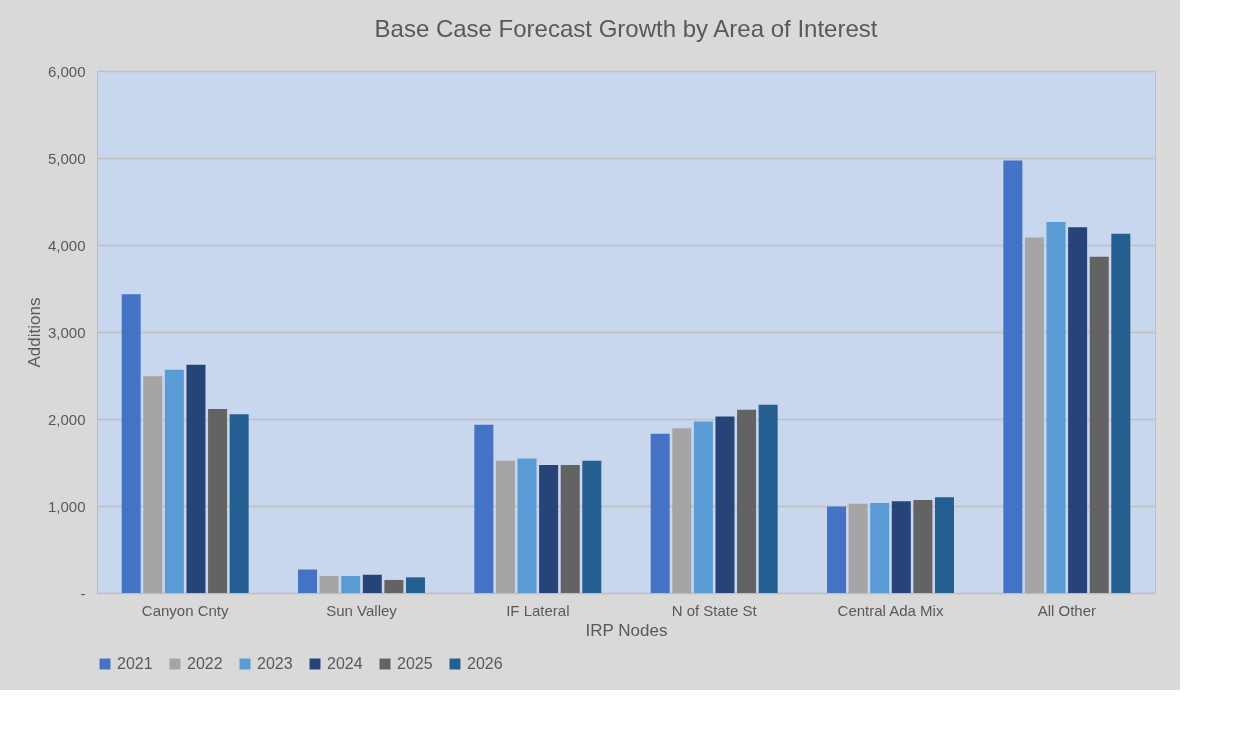  What do you see at coordinates (34, 332) in the screenshot?
I see `y-axis-title: Additions` at bounding box center [34, 332].